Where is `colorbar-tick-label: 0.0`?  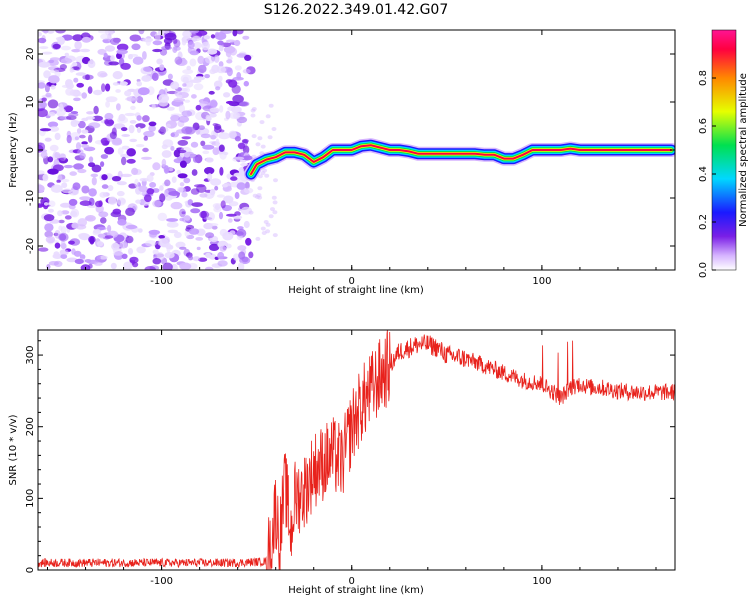
colorbar-tick-label: 0.0 is located at coordinates (703, 270).